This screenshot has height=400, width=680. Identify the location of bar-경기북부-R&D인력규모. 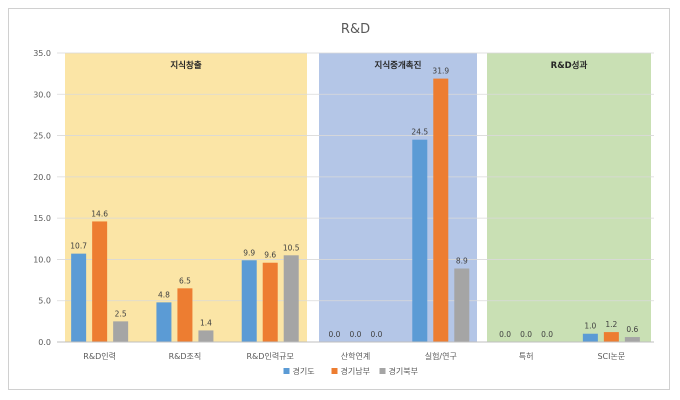
(291, 298).